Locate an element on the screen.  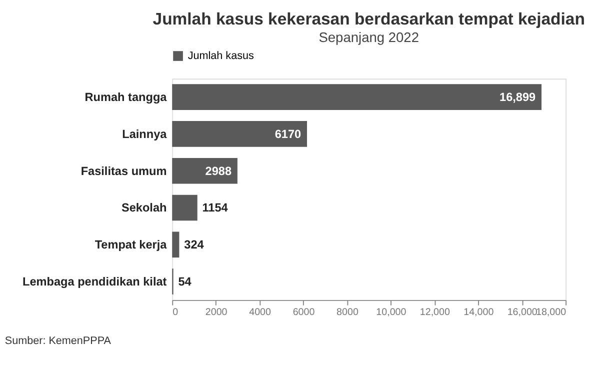
data-label: 6170 is located at coordinates (288, 133).